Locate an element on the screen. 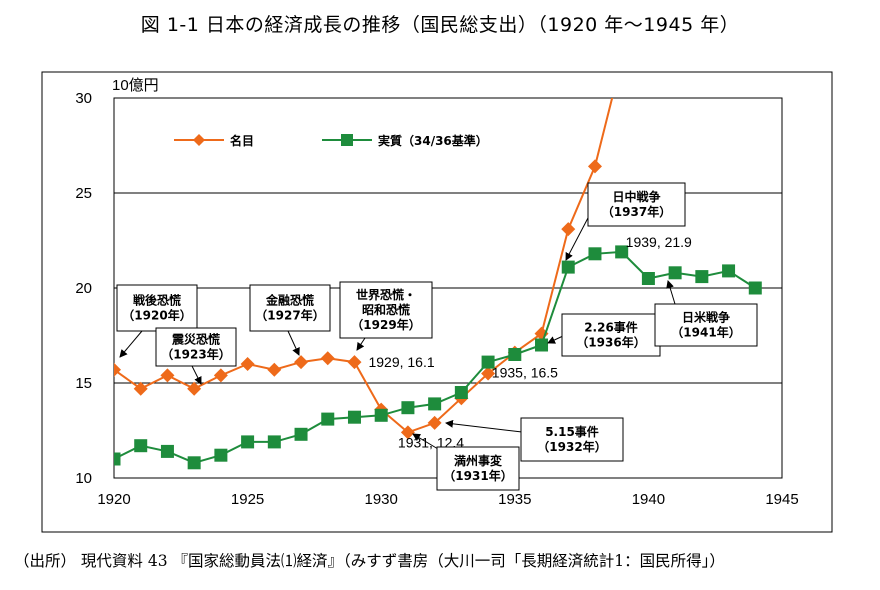  data-label: 1939, 21.9 is located at coordinates (659, 242).